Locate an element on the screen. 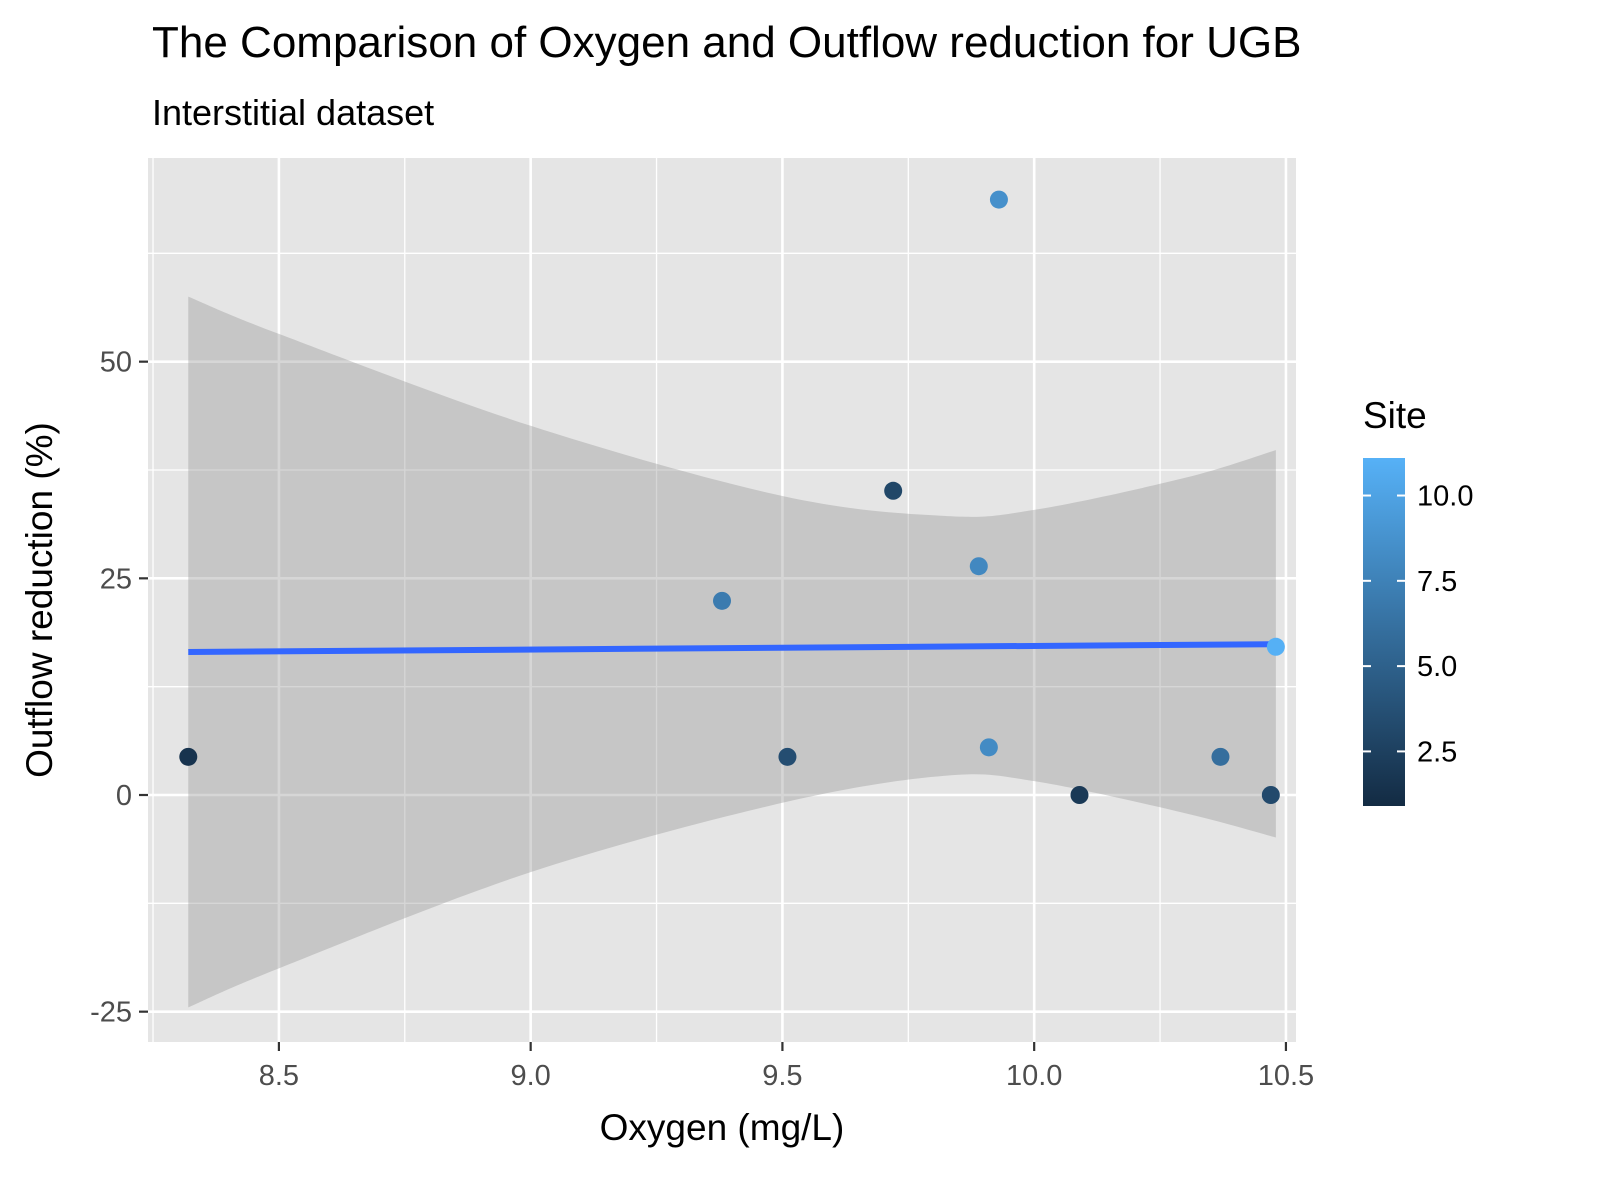  y-tick-label: 25 is located at coordinates (116, 579).